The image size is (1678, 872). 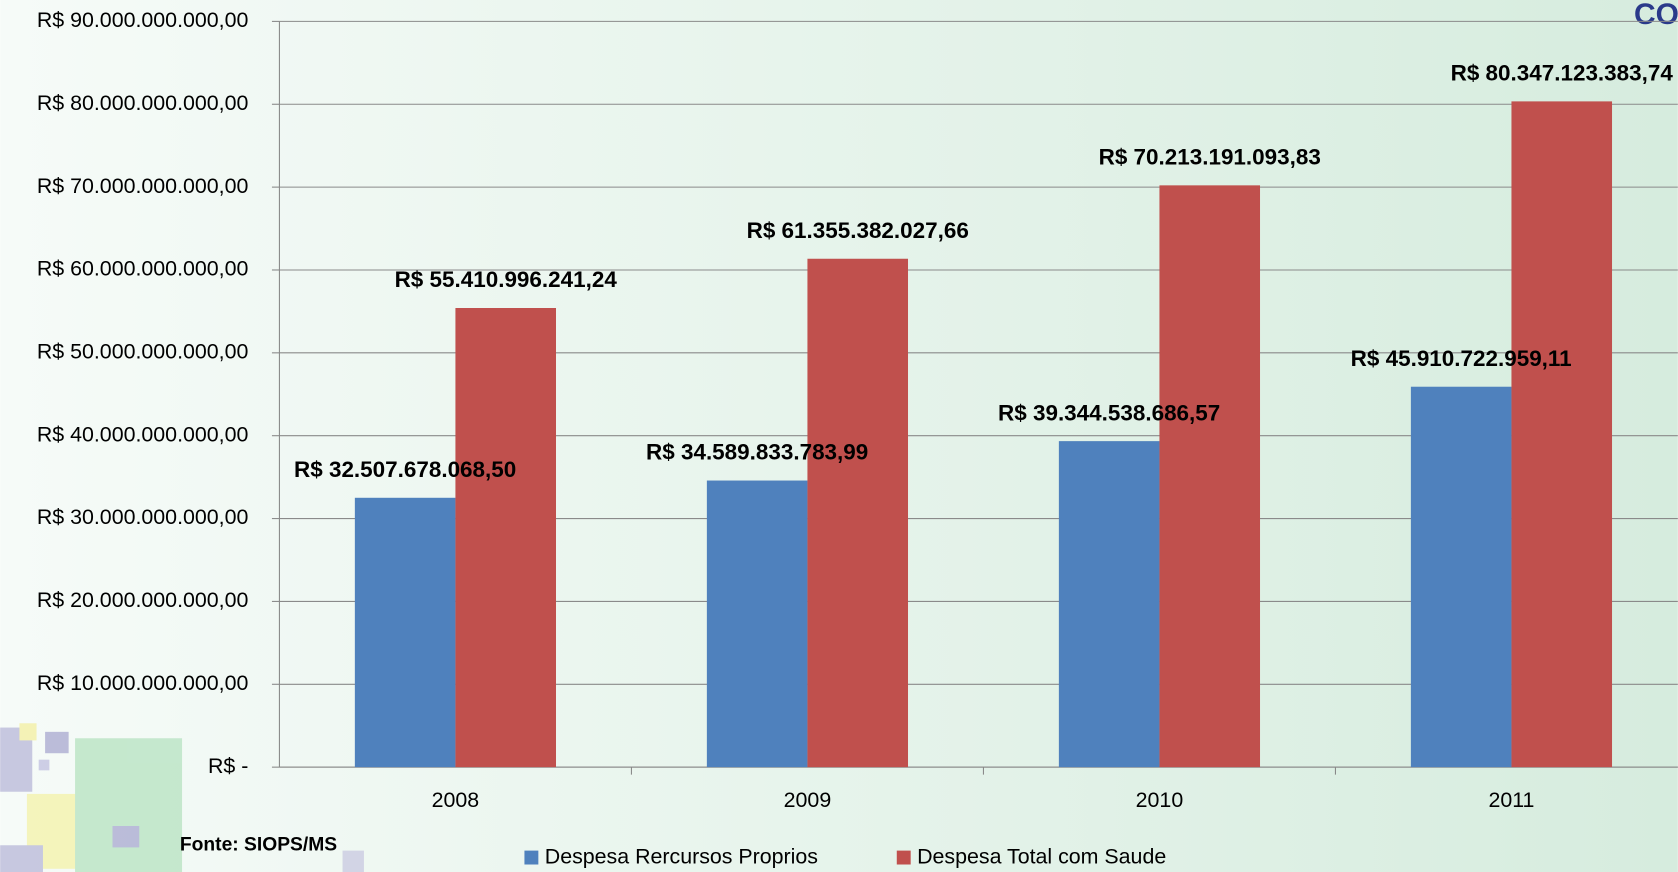 I want to click on legend-label: Despesa Total com Saude, so click(x=1041, y=857).